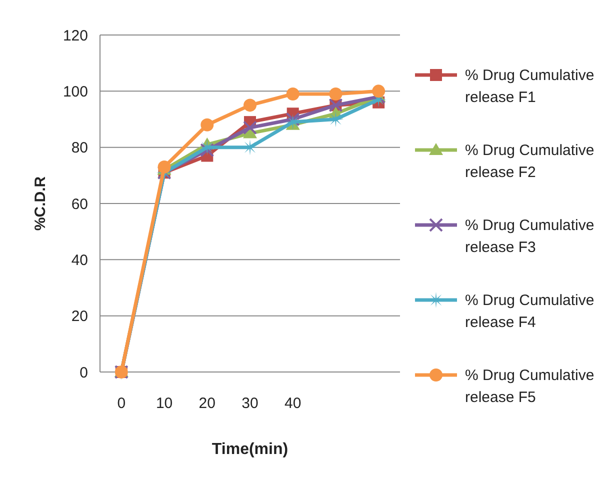  I want to click on y-tick-label: 40, so click(79, 260).